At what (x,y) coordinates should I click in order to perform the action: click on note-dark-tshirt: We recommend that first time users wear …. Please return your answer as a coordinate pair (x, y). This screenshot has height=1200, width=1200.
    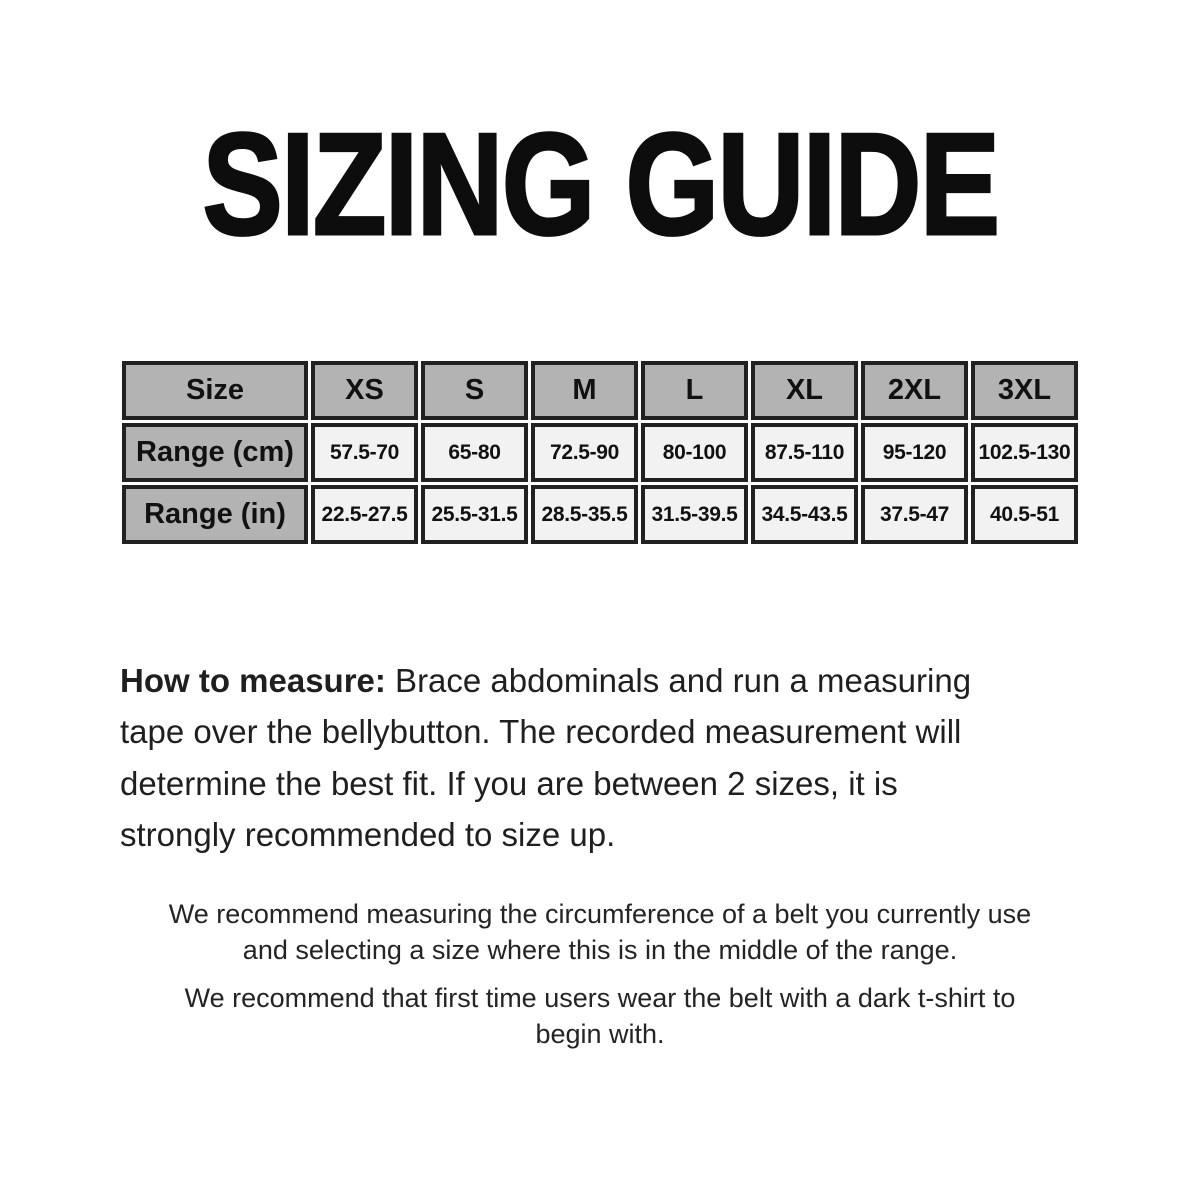
    Looking at the image, I should click on (600, 1016).